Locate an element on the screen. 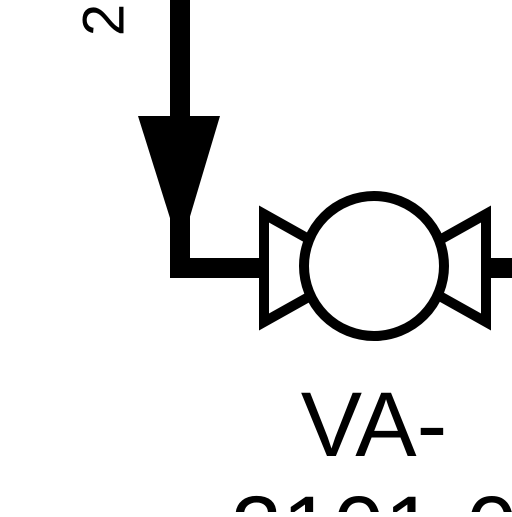 This screenshot has width=512, height=517. valve-icon is located at coordinates (375, 266).